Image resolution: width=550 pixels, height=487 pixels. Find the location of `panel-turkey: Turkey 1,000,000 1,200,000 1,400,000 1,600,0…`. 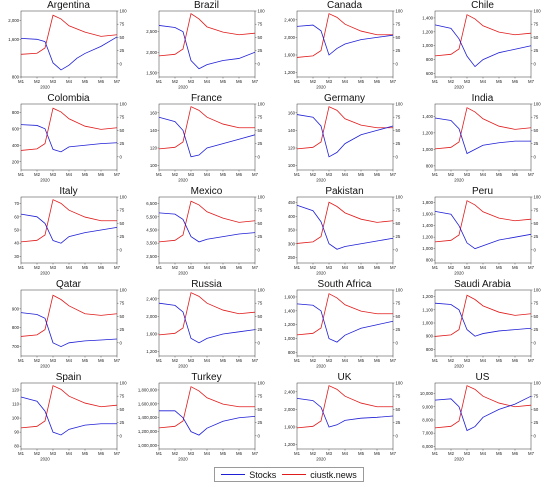

panel-turkey: Turkey 1,000,000 1,200,000 1,400,000 1,600,0… is located at coordinates (206, 419).